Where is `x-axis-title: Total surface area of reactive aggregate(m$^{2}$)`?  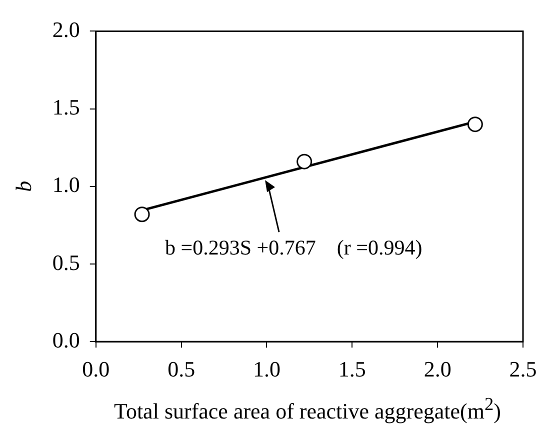
x-axis-title: Total surface area of reactive aggregate(m$^{2}$) is located at coordinates (307, 409).